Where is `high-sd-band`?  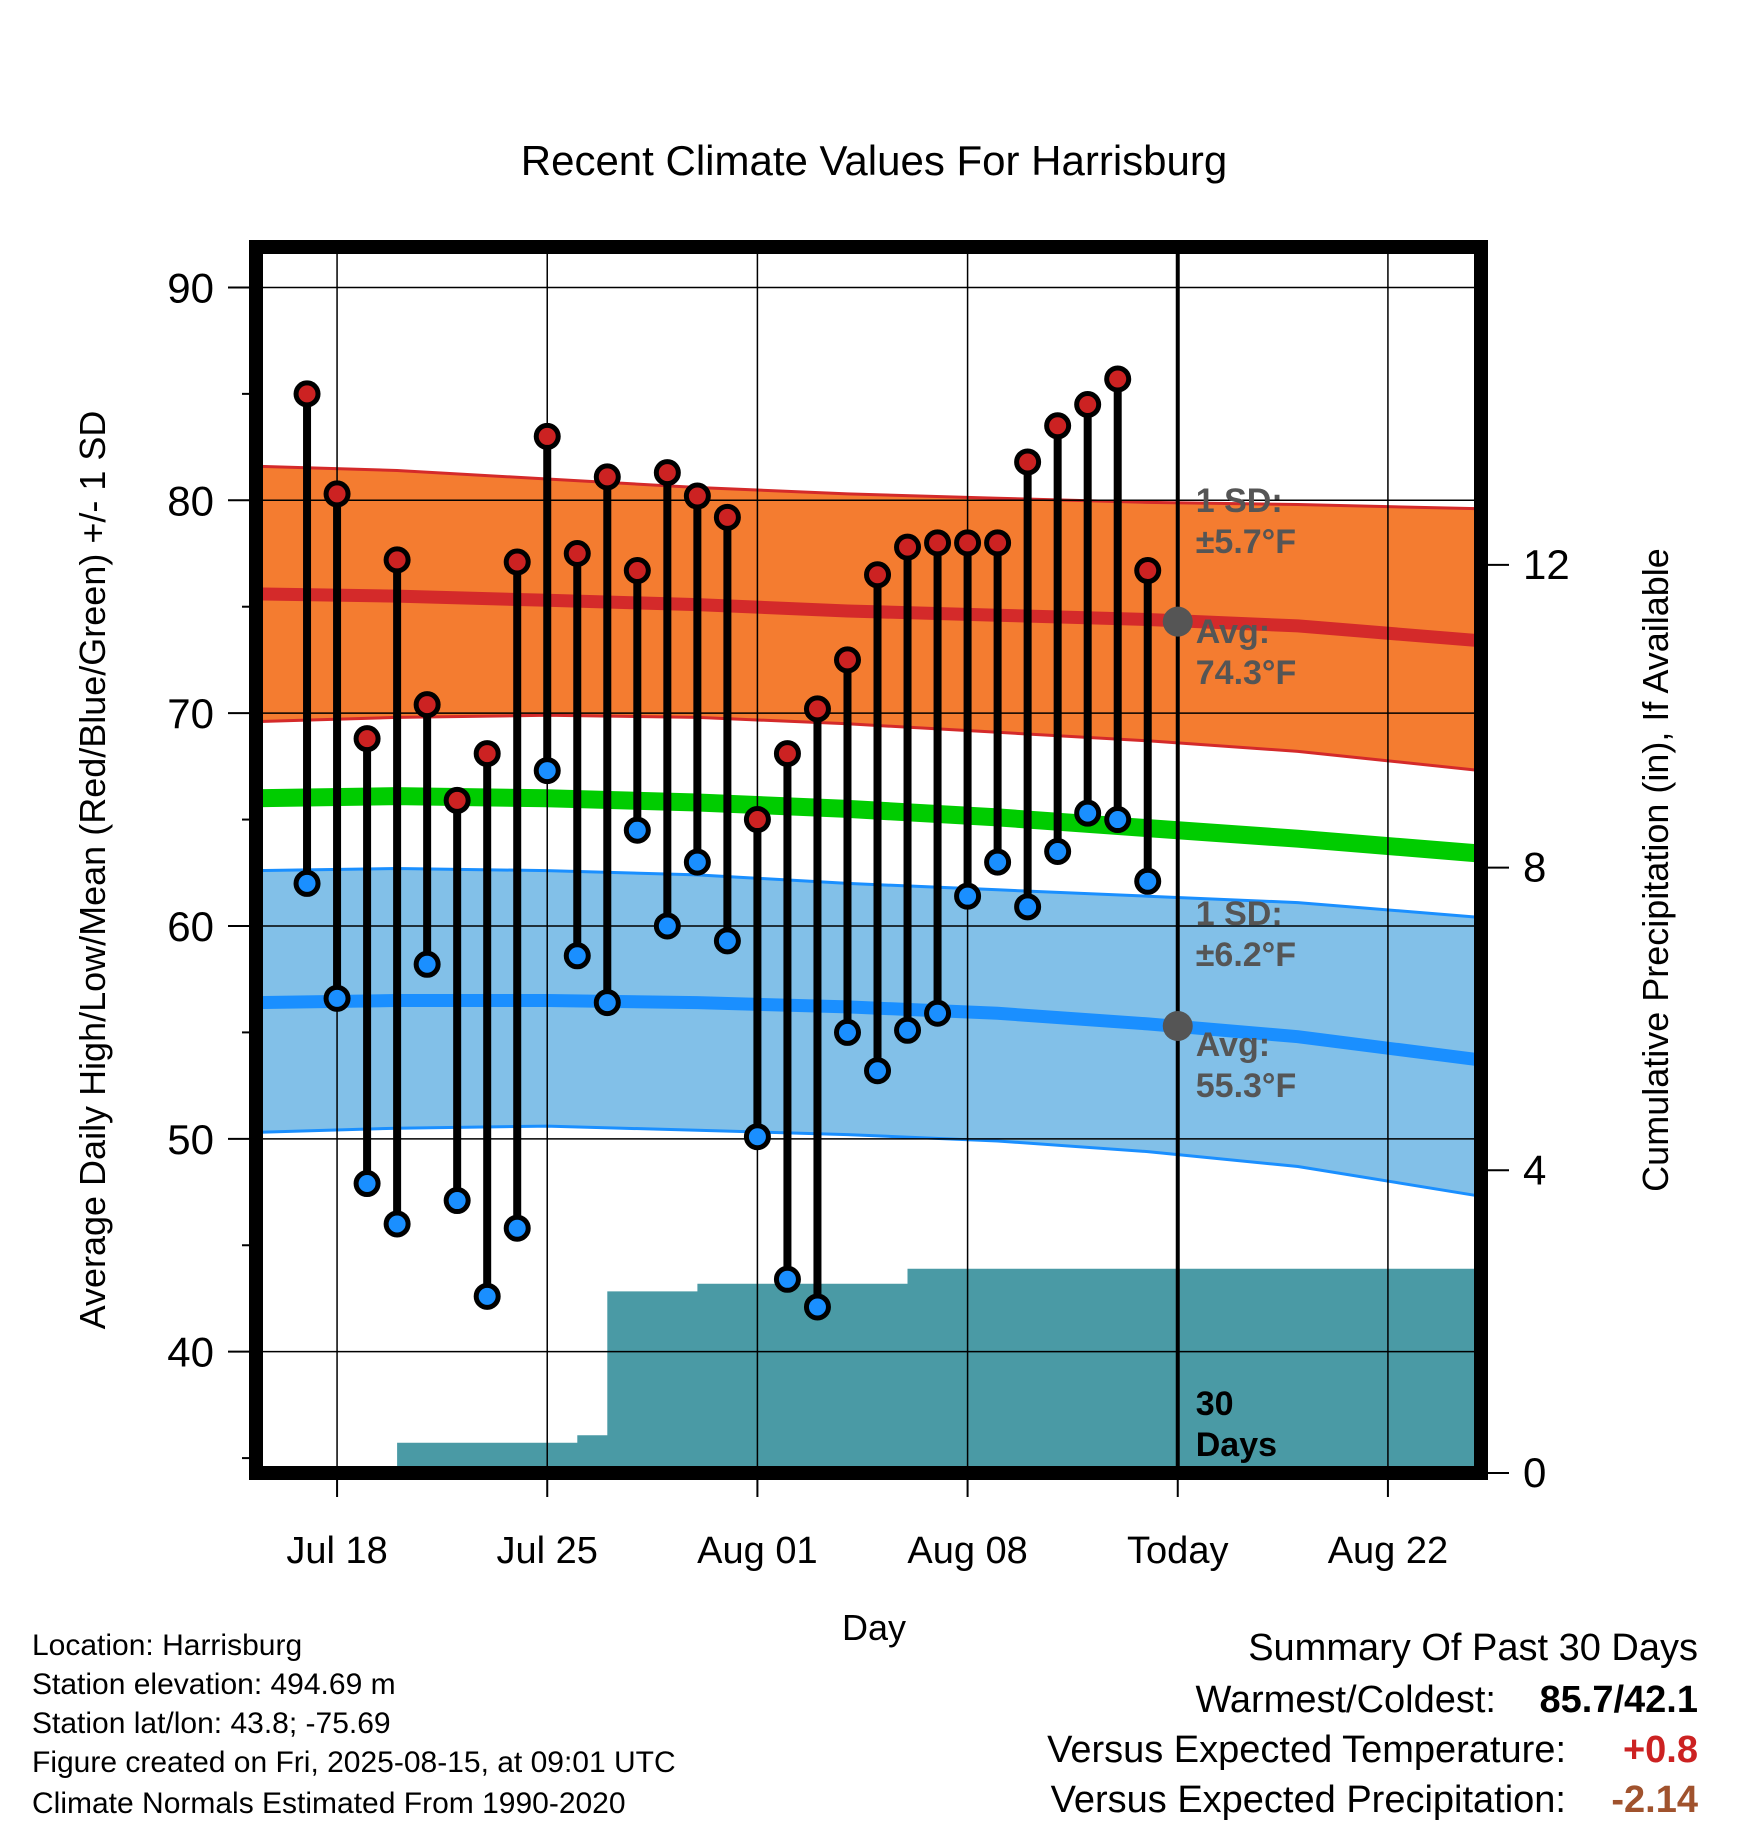 high-sd-band is located at coordinates (868, 618).